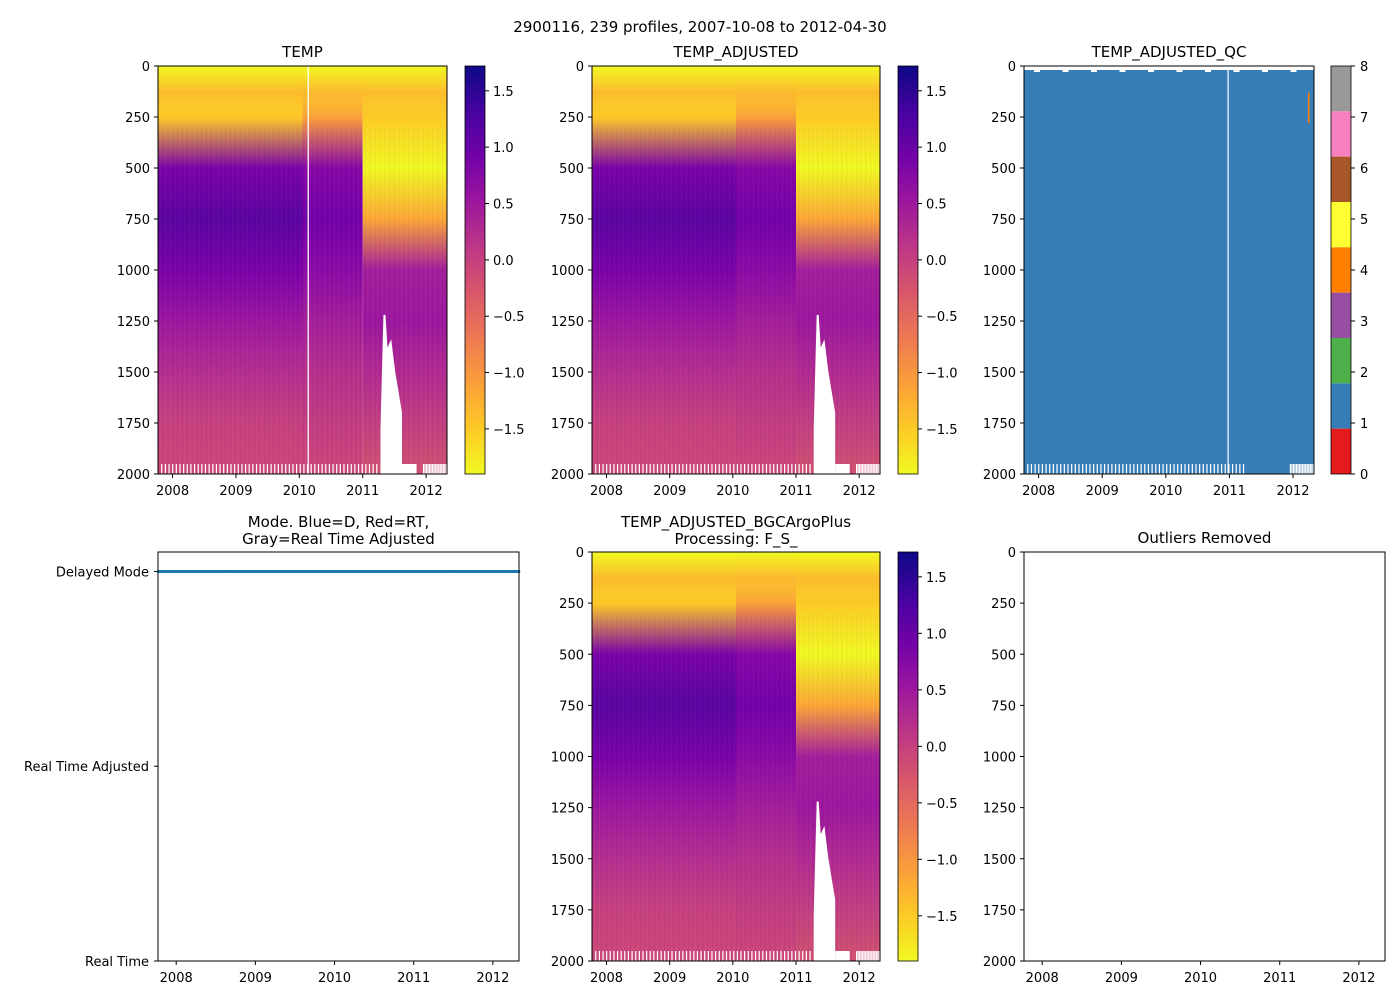 The image size is (1400, 1000). Describe the element at coordinates (571, 118) in the screenshot. I see `y-tick-label: 250` at that location.